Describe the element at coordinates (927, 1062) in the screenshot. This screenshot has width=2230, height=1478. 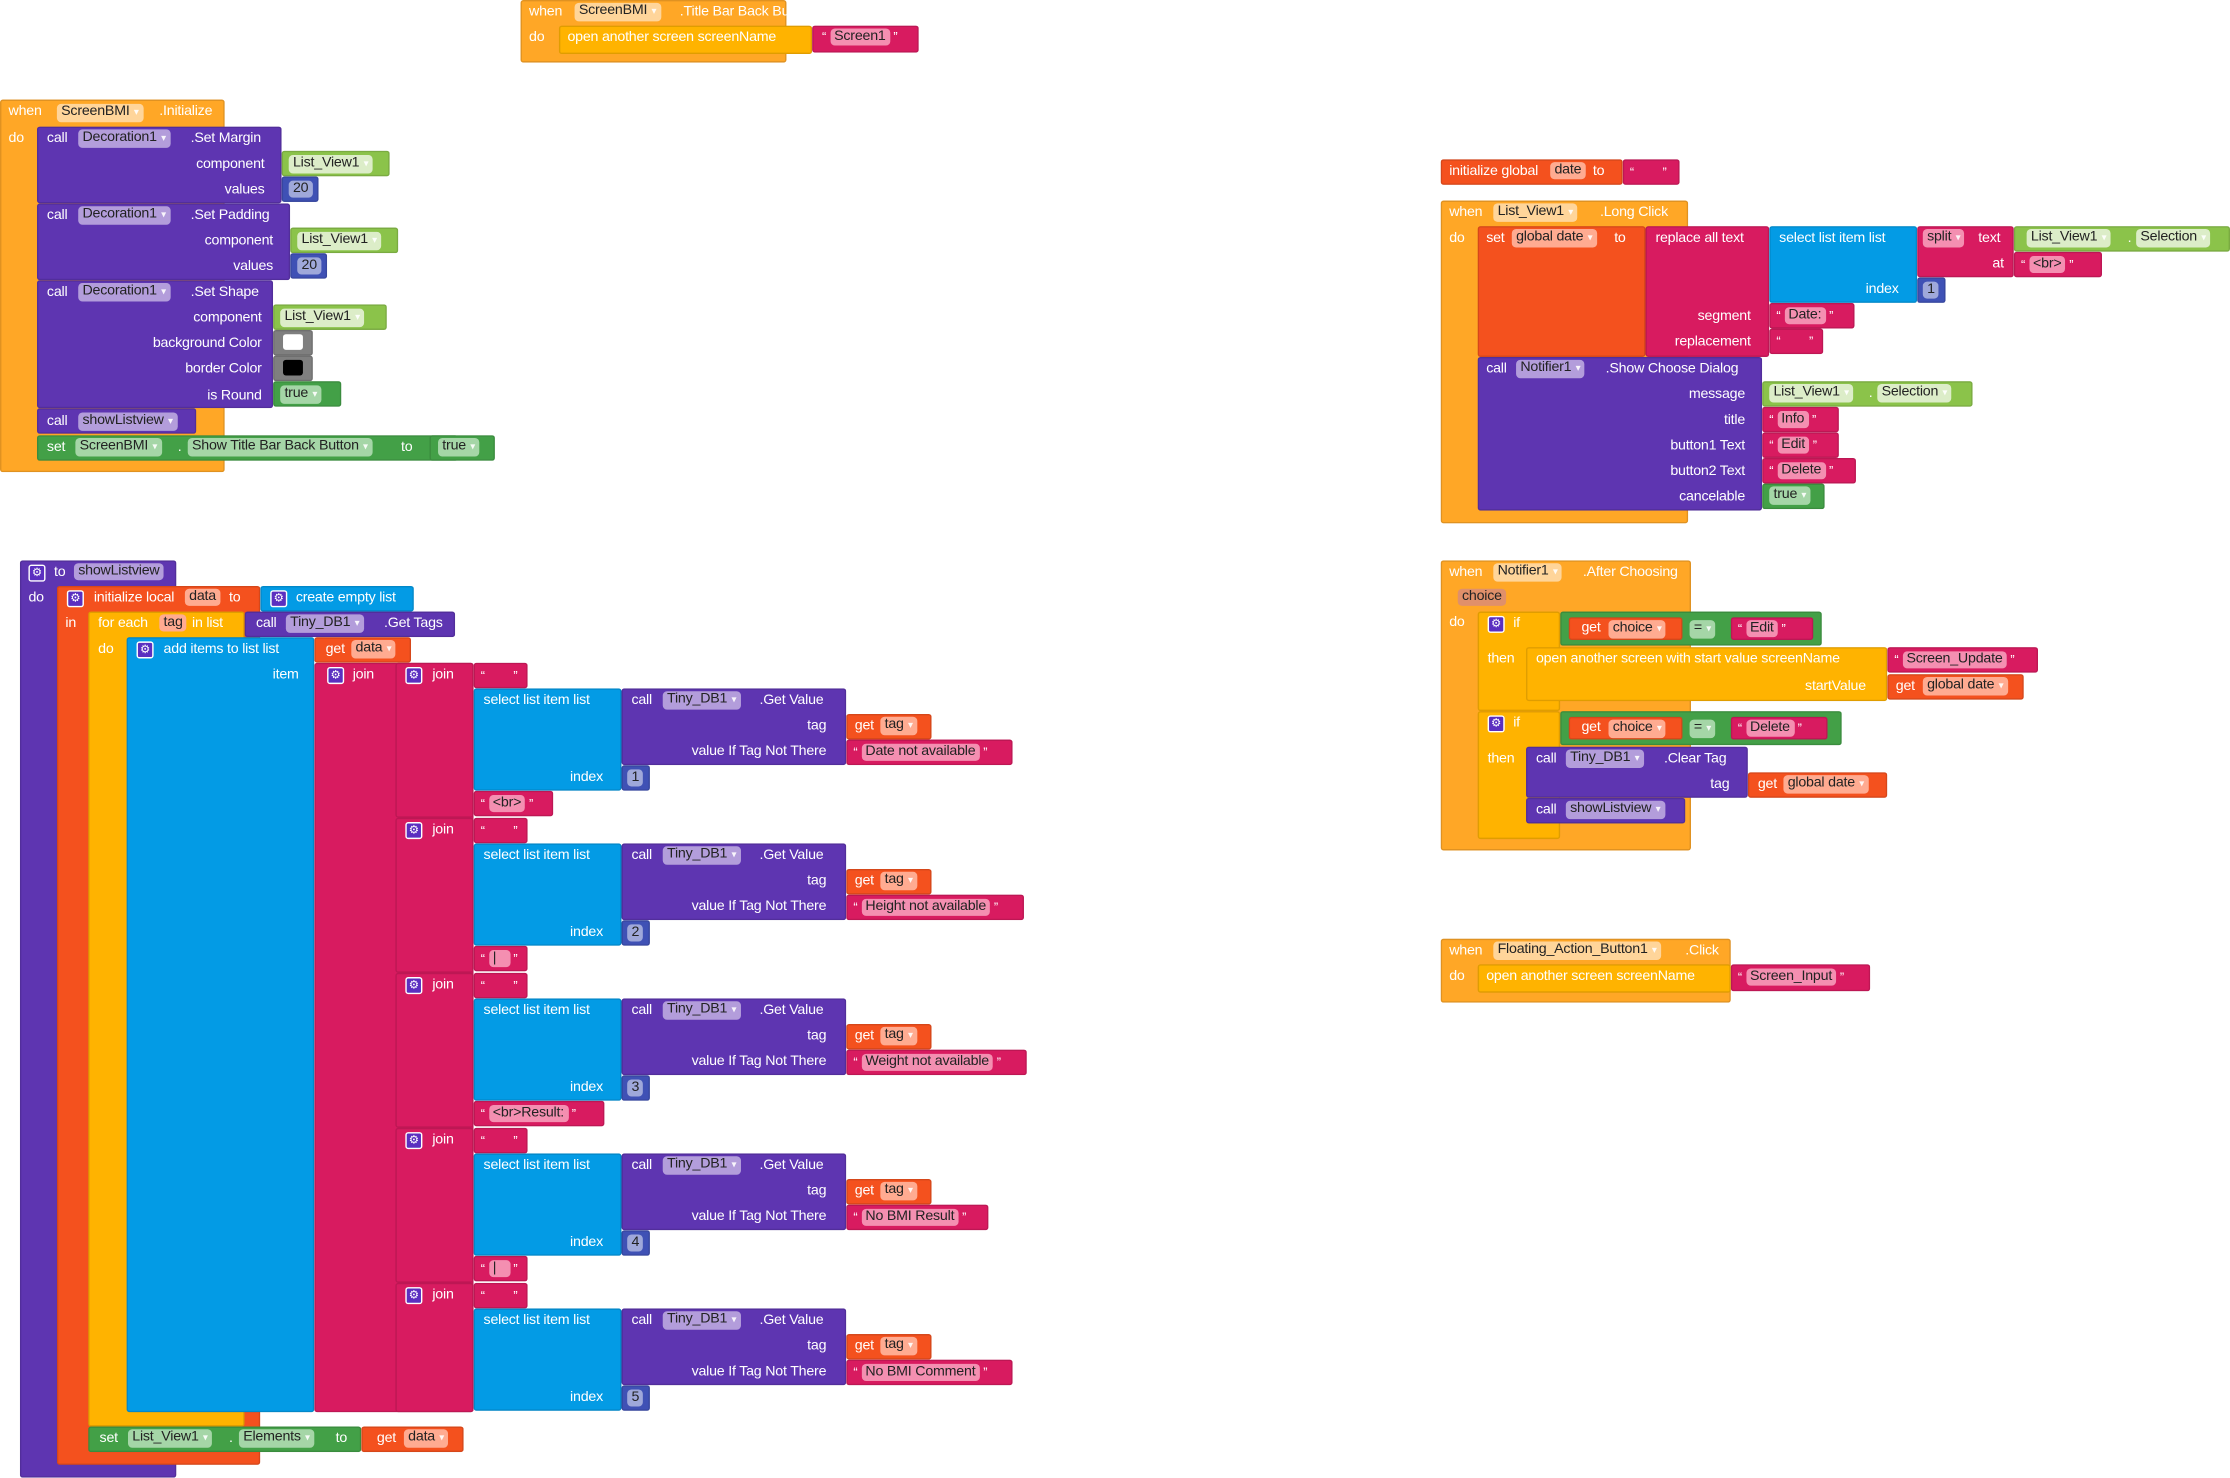
I see `string-literal: “ Weight not available ”` at that location.